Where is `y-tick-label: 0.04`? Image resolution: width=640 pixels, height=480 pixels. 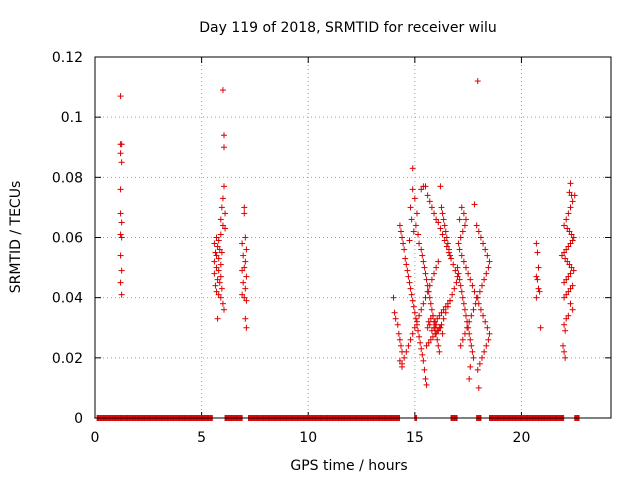
y-tick-label: 0.04 is located at coordinates (67, 299).